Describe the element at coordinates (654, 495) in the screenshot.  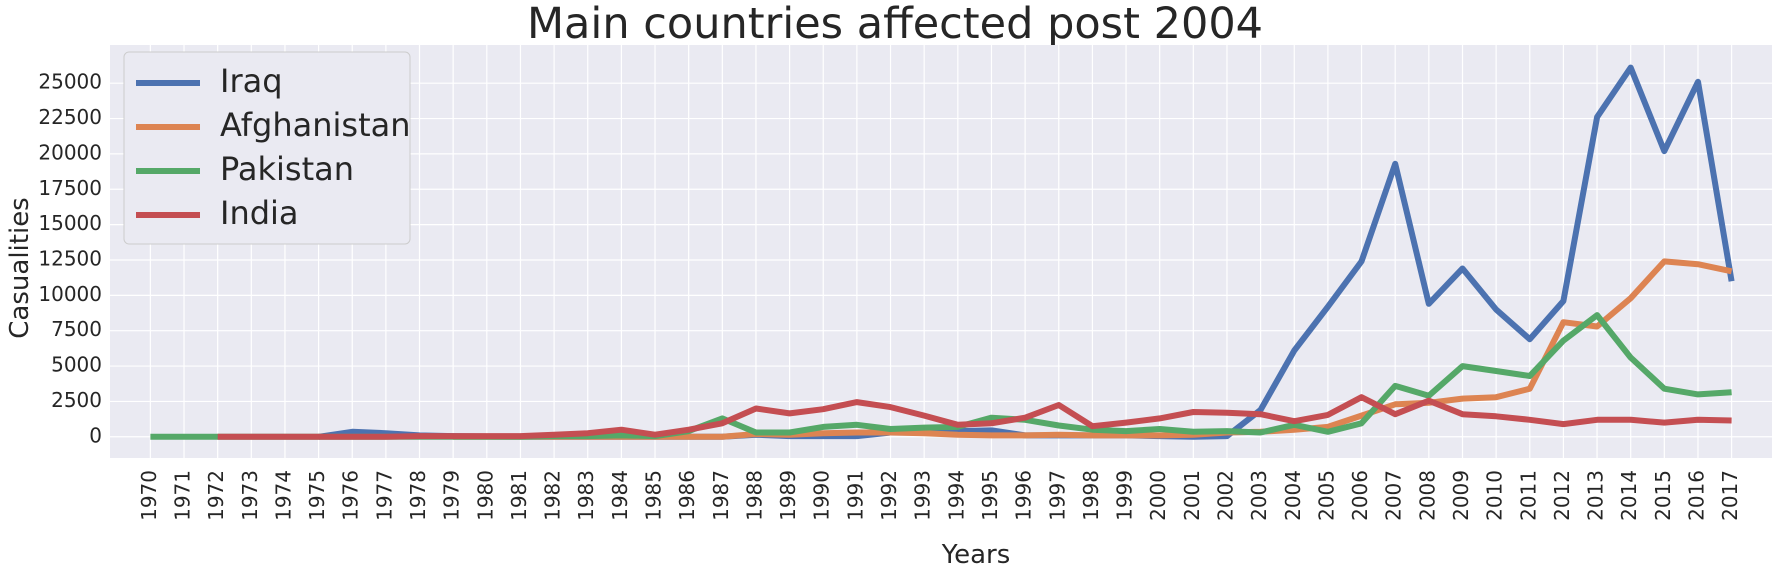
I see `x-tick-label: 1985` at that location.